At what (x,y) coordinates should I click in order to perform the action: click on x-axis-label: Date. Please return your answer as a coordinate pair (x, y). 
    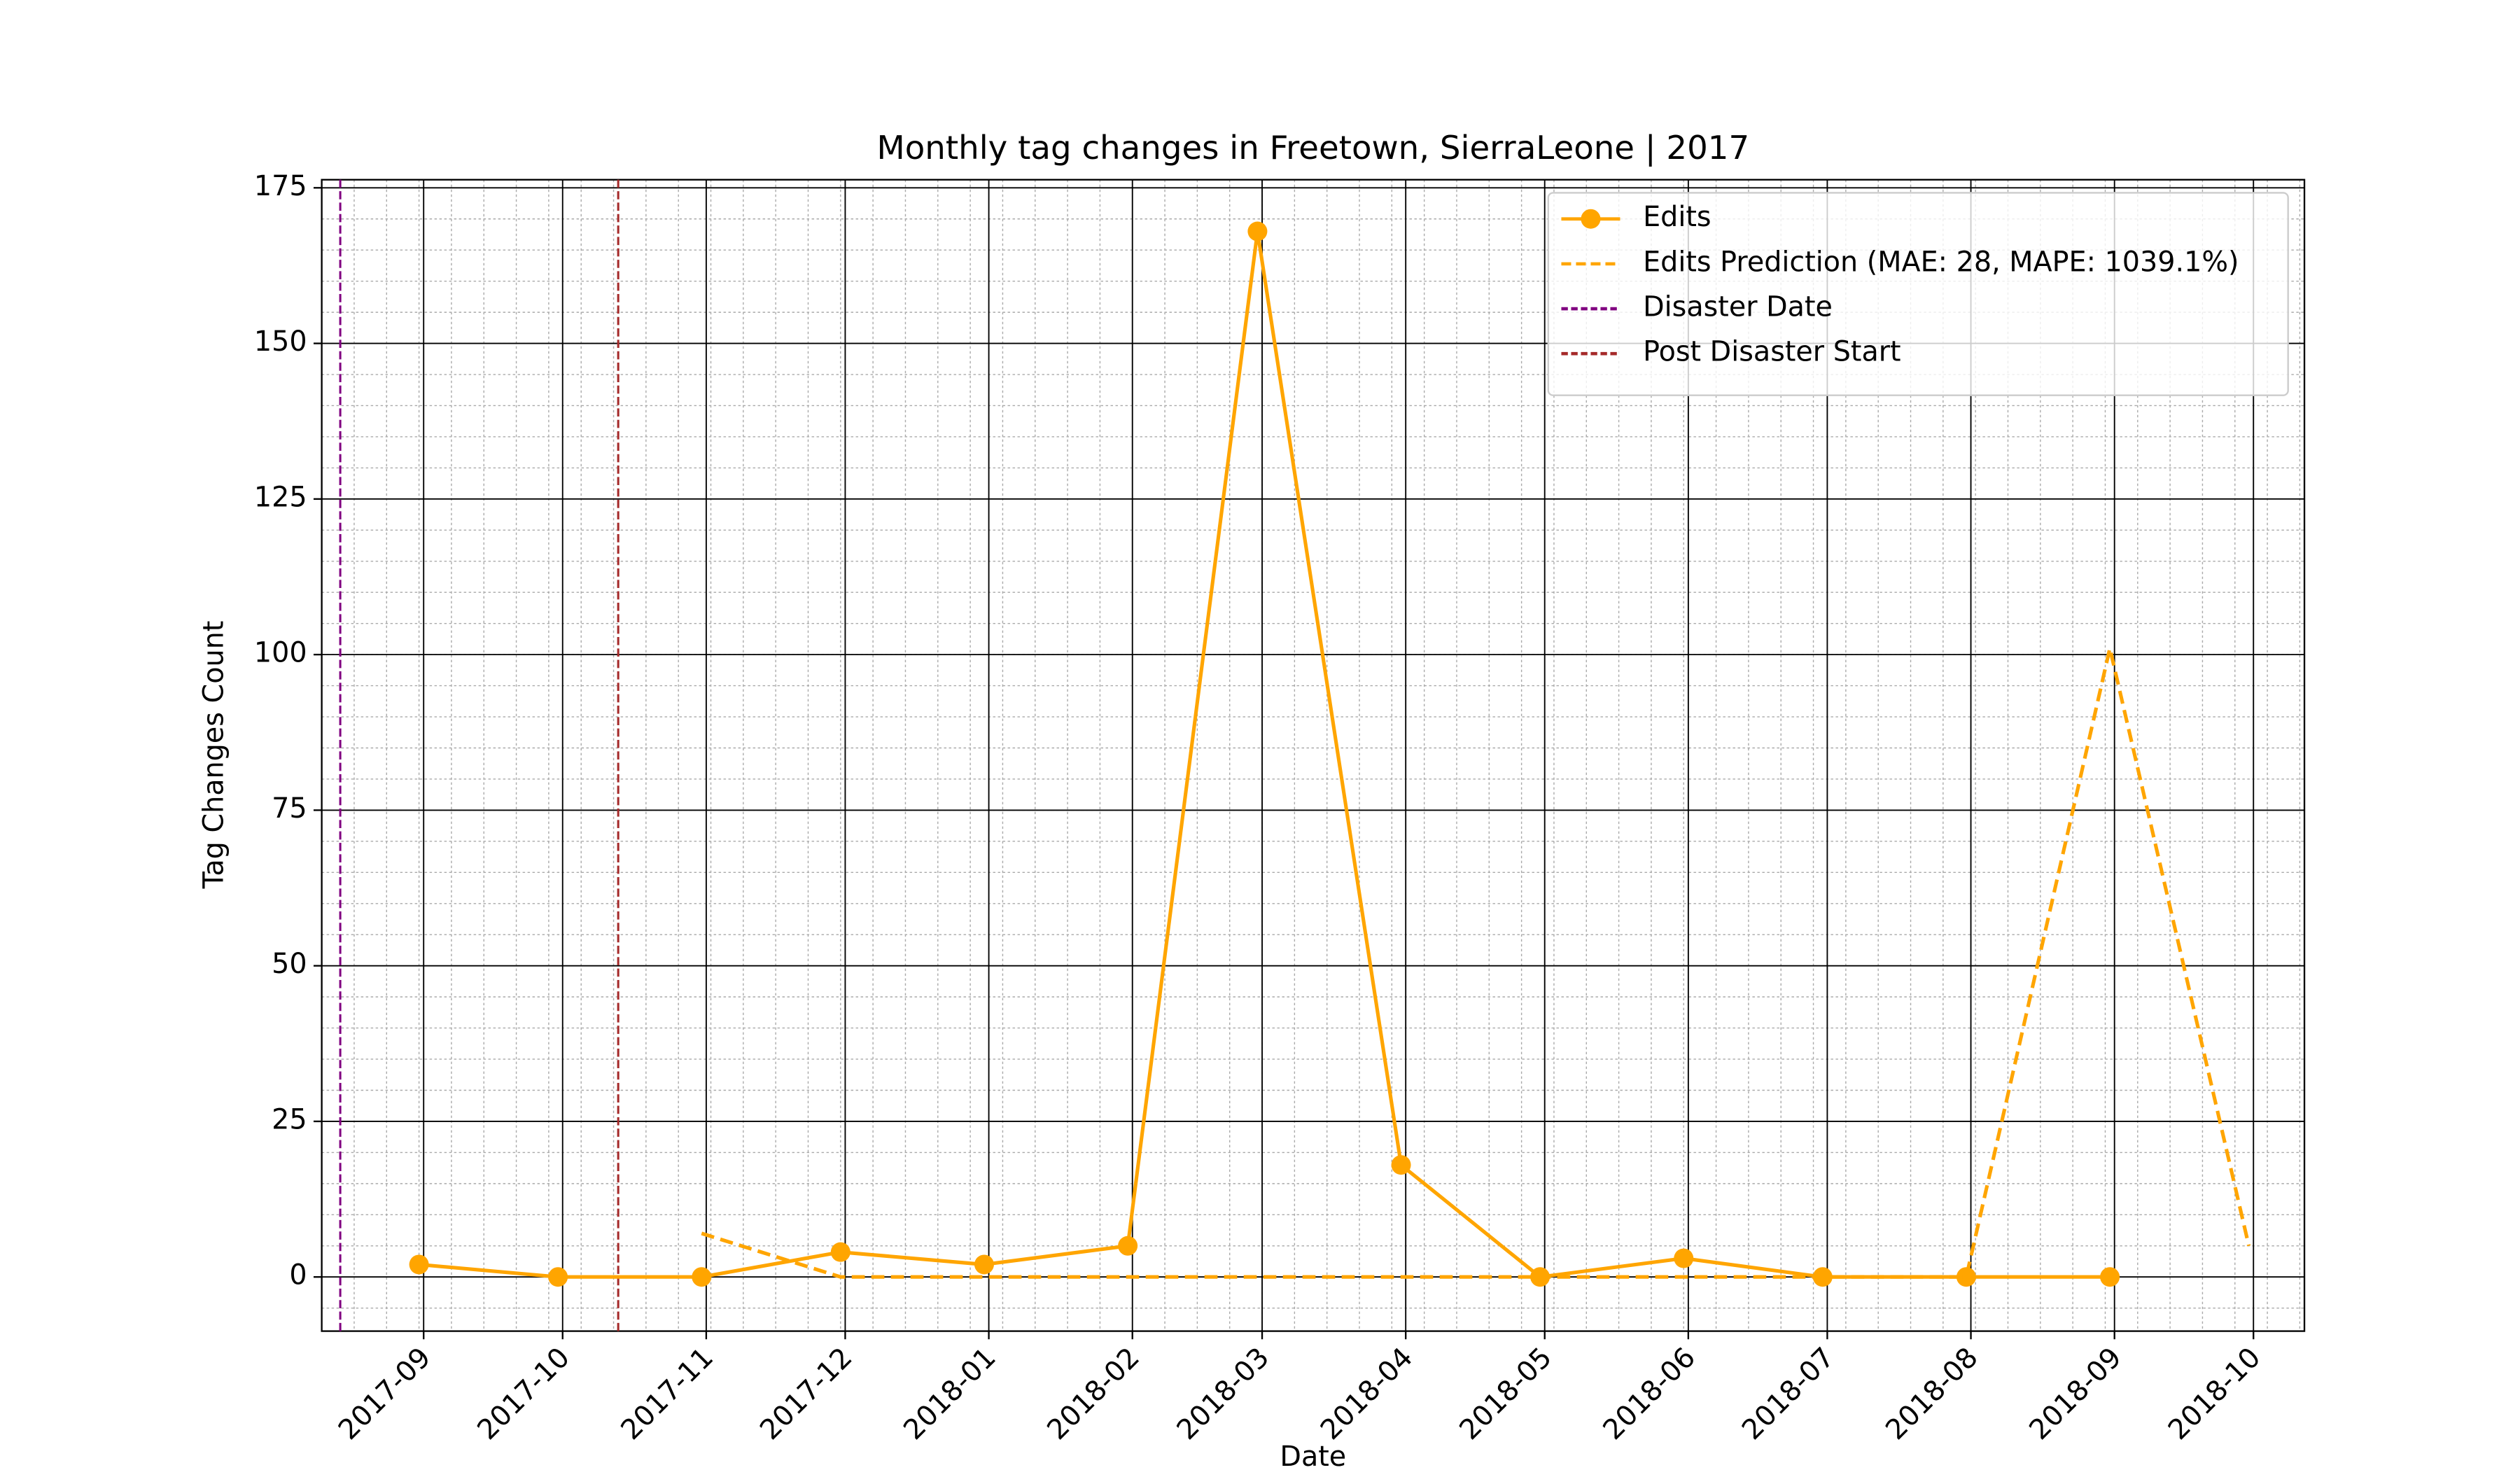
    Looking at the image, I should click on (1313, 1455).